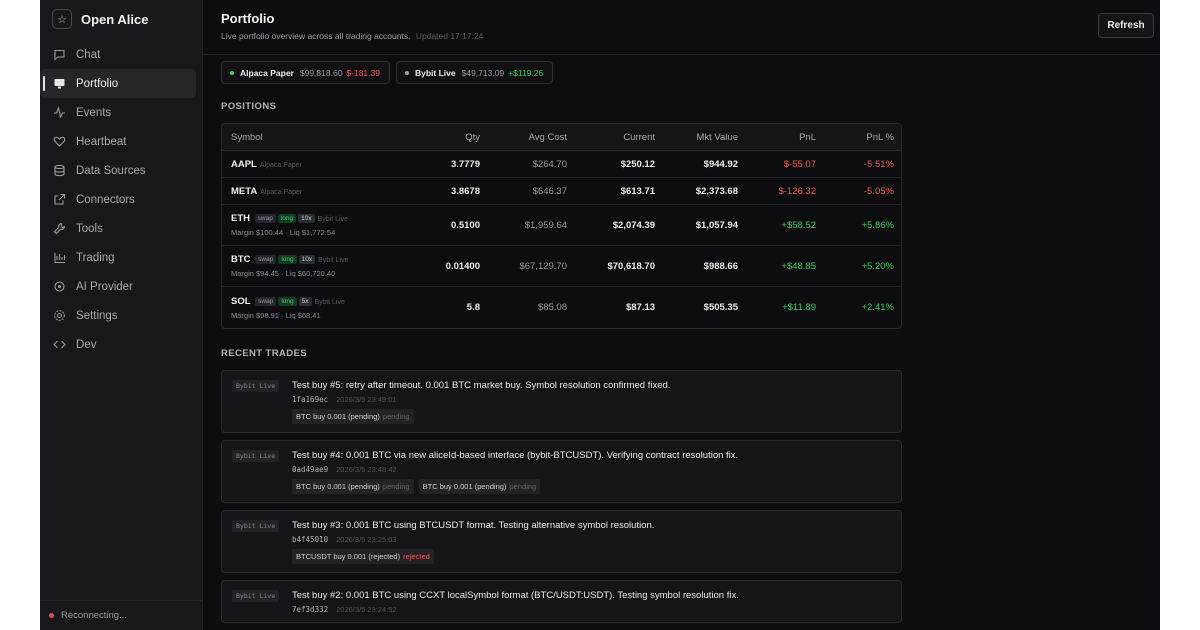 The image size is (1200, 630). Describe the element at coordinates (329, 302) in the screenshot. I see `position-account: Bybit Live` at that location.